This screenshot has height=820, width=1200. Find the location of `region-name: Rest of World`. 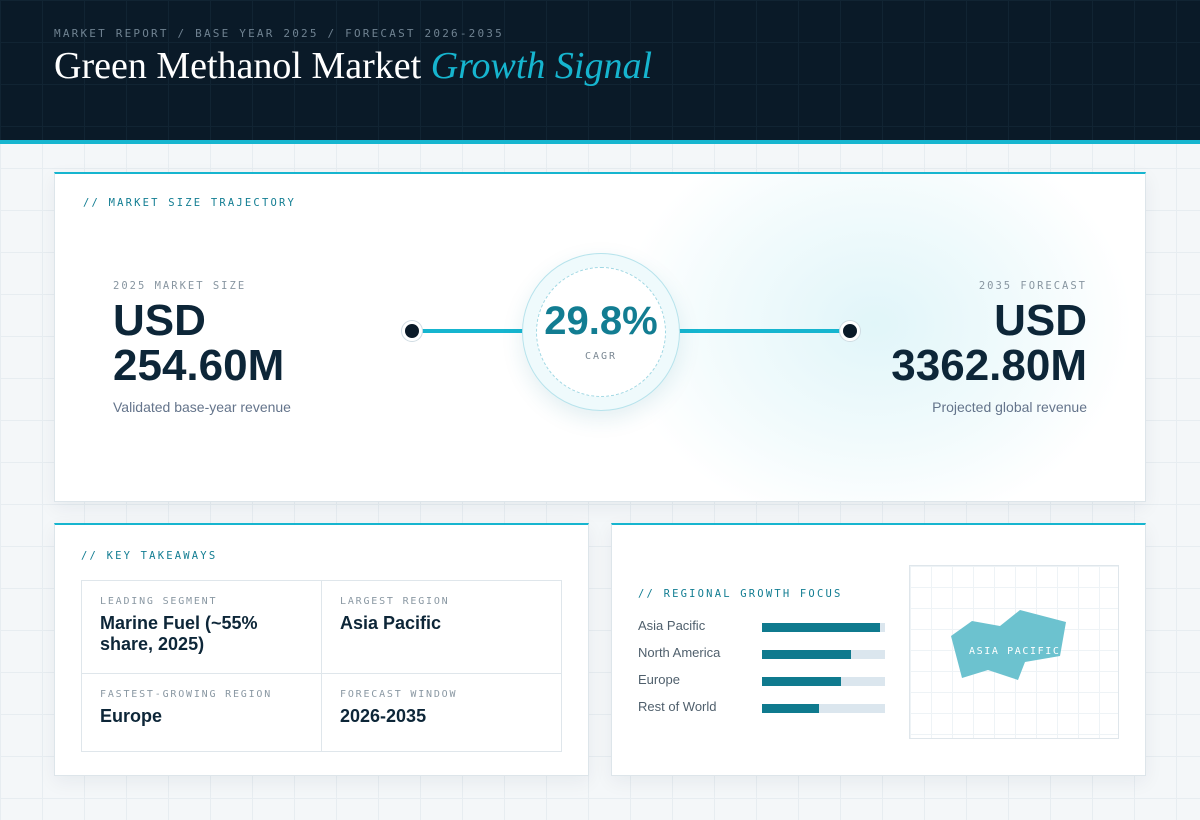

region-name: Rest of World is located at coordinates (677, 706).